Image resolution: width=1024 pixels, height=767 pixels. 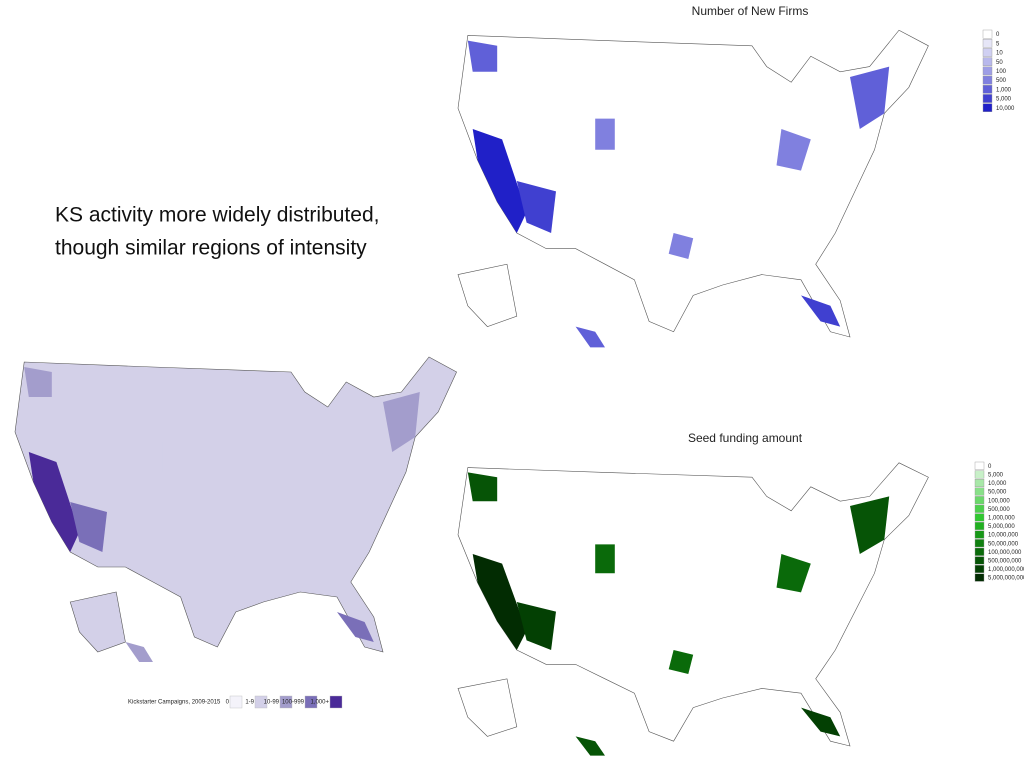 What do you see at coordinates (999, 63) in the screenshot?
I see `legend-label: 50` at bounding box center [999, 63].